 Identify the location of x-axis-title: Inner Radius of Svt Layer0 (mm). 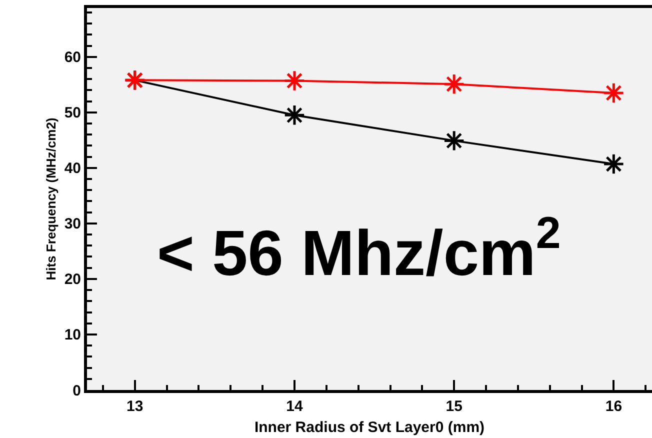
(369, 427).